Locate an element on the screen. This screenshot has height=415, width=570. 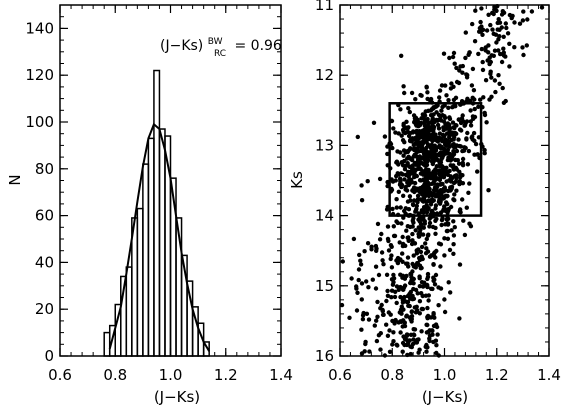
gaussian-fit-line is located at coordinates (159, 237).